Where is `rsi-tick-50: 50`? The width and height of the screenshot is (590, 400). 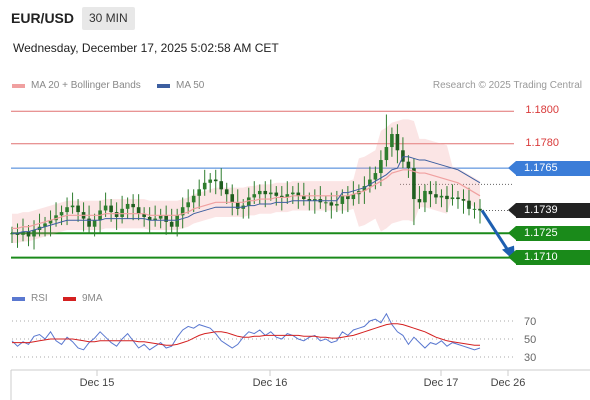 rsi-tick-50: 50 is located at coordinates (530, 340).